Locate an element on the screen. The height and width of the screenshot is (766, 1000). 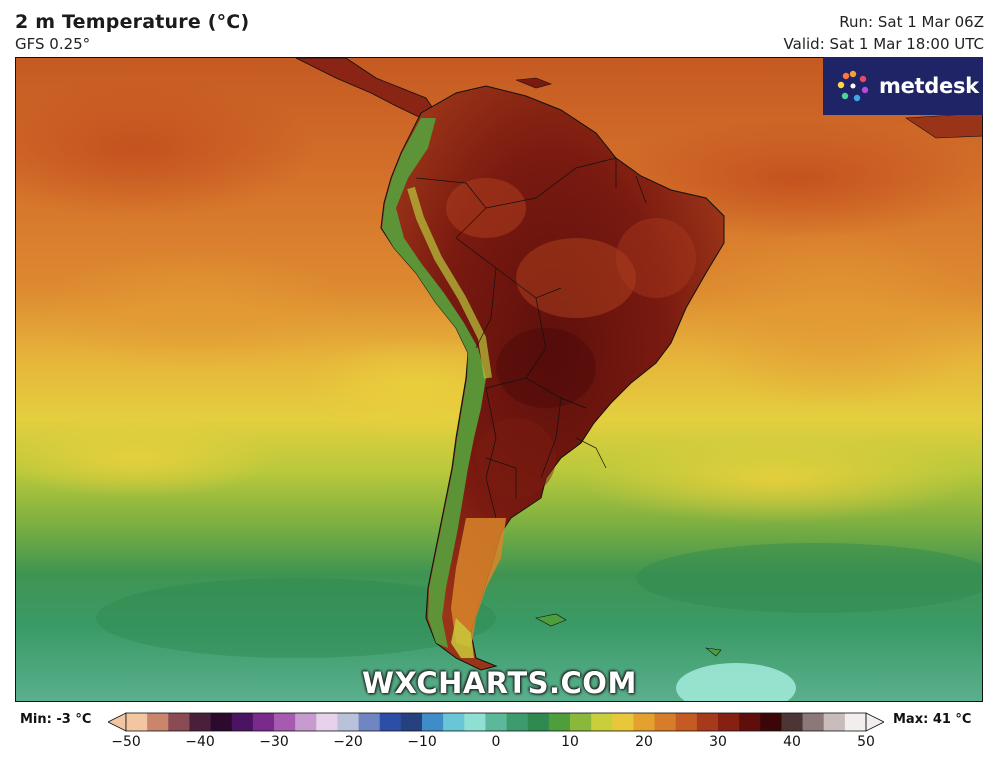
tierra-del-fuego-region is located at coordinates (462, 638).